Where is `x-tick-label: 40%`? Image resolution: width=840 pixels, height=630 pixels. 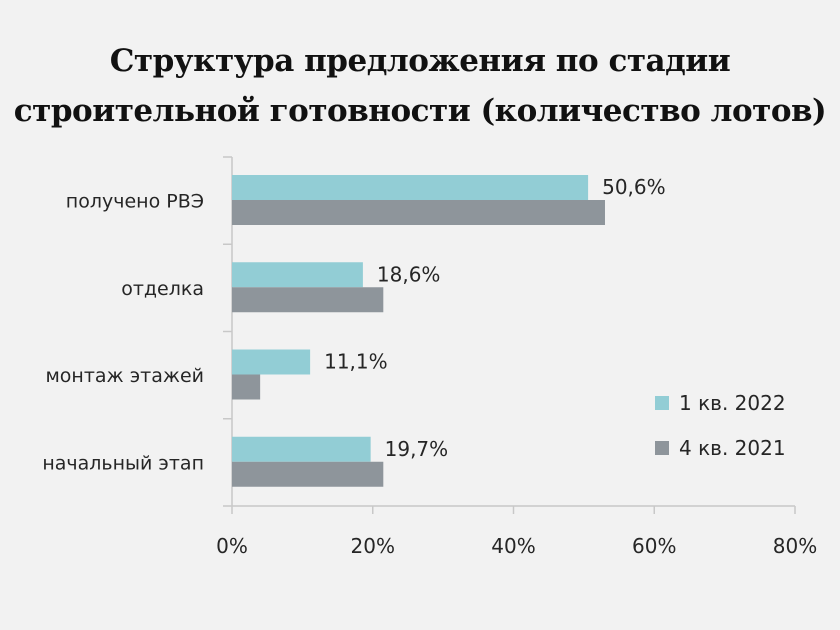
x-tick-label: 40% is located at coordinates (513, 546).